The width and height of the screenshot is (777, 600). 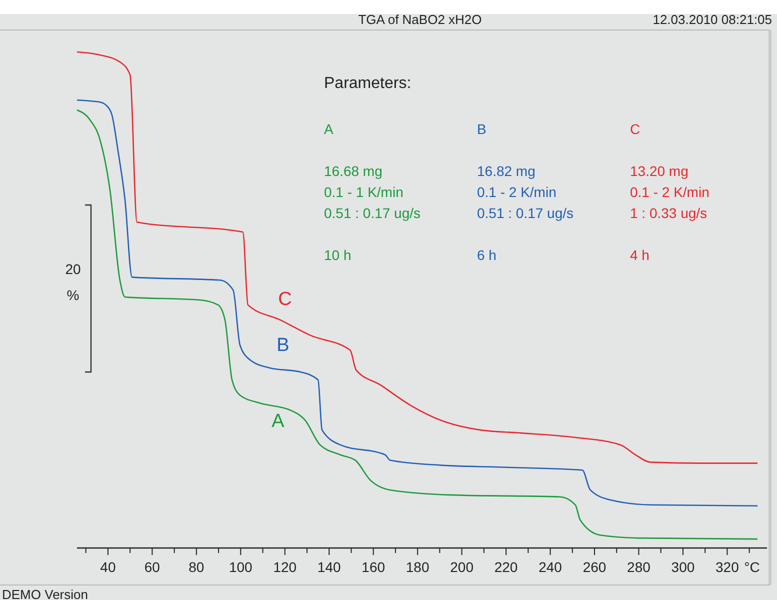 I want to click on annotation: 10 h, so click(x=338, y=255).